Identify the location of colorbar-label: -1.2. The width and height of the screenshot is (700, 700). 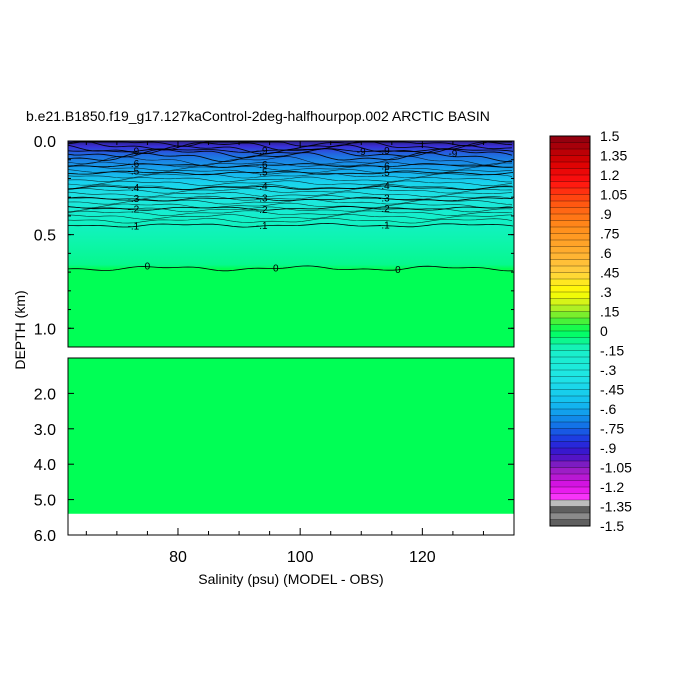
(612, 487).